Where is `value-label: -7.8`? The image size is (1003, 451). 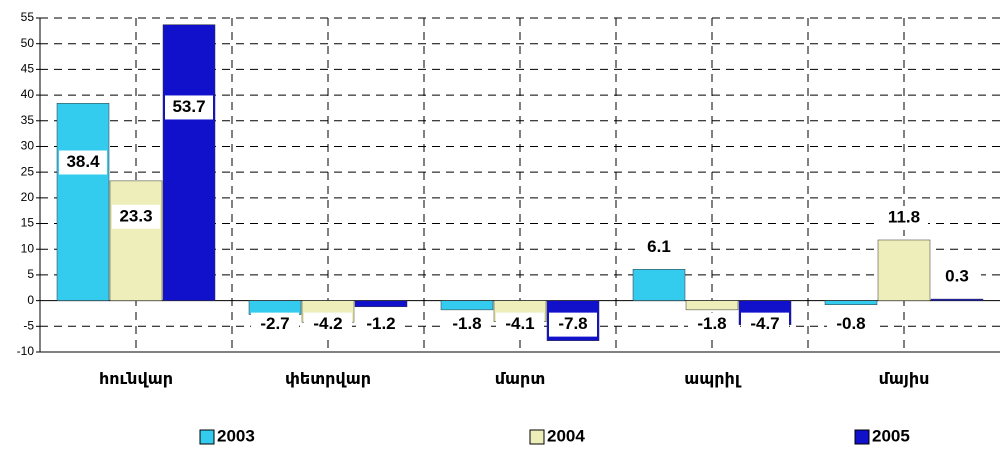 value-label: -7.8 is located at coordinates (572, 323).